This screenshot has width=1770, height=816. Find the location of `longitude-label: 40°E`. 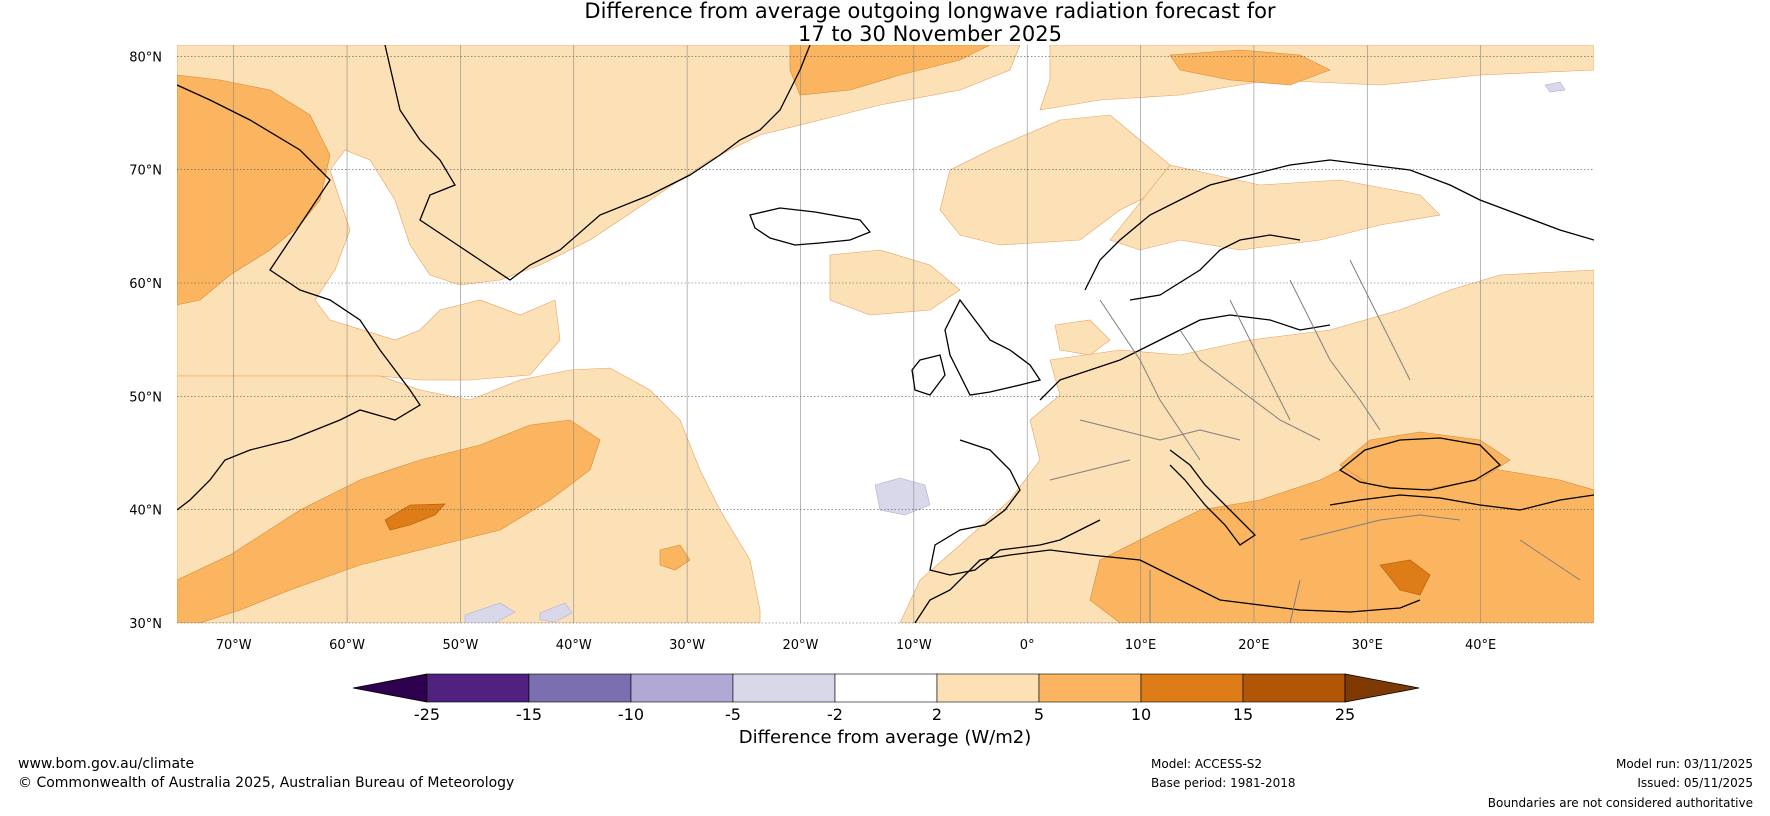

longitude-label: 40°E is located at coordinates (1480, 645).